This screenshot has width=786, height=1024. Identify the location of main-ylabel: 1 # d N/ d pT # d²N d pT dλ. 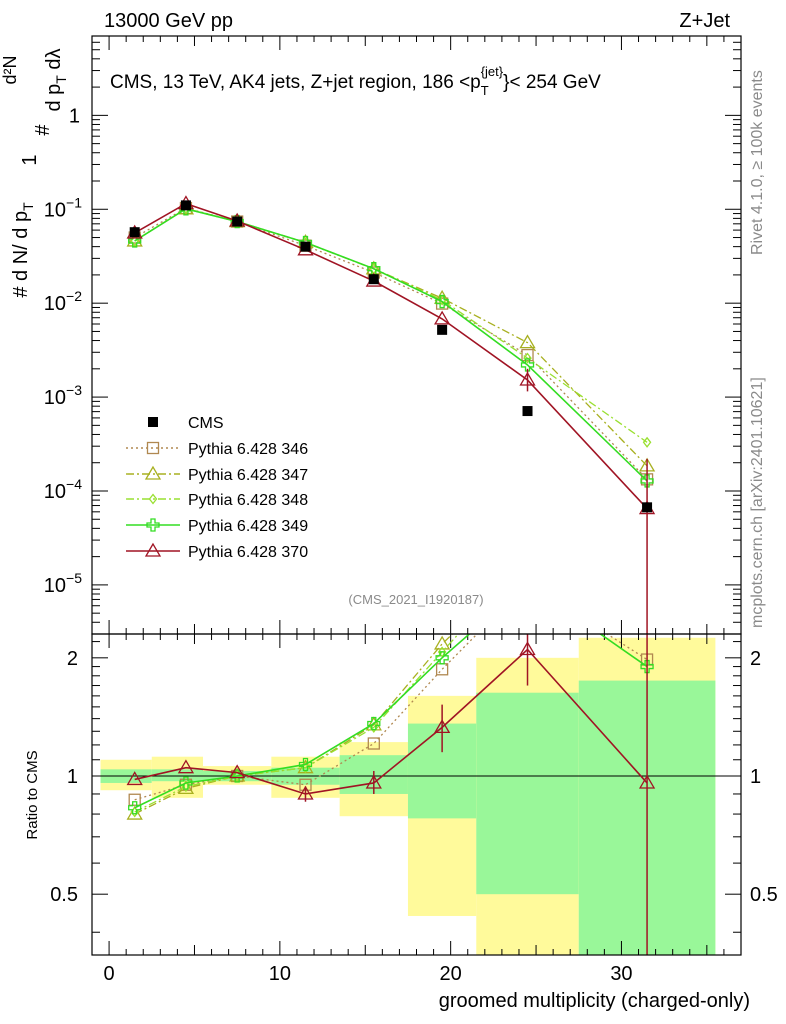
(34, 172).